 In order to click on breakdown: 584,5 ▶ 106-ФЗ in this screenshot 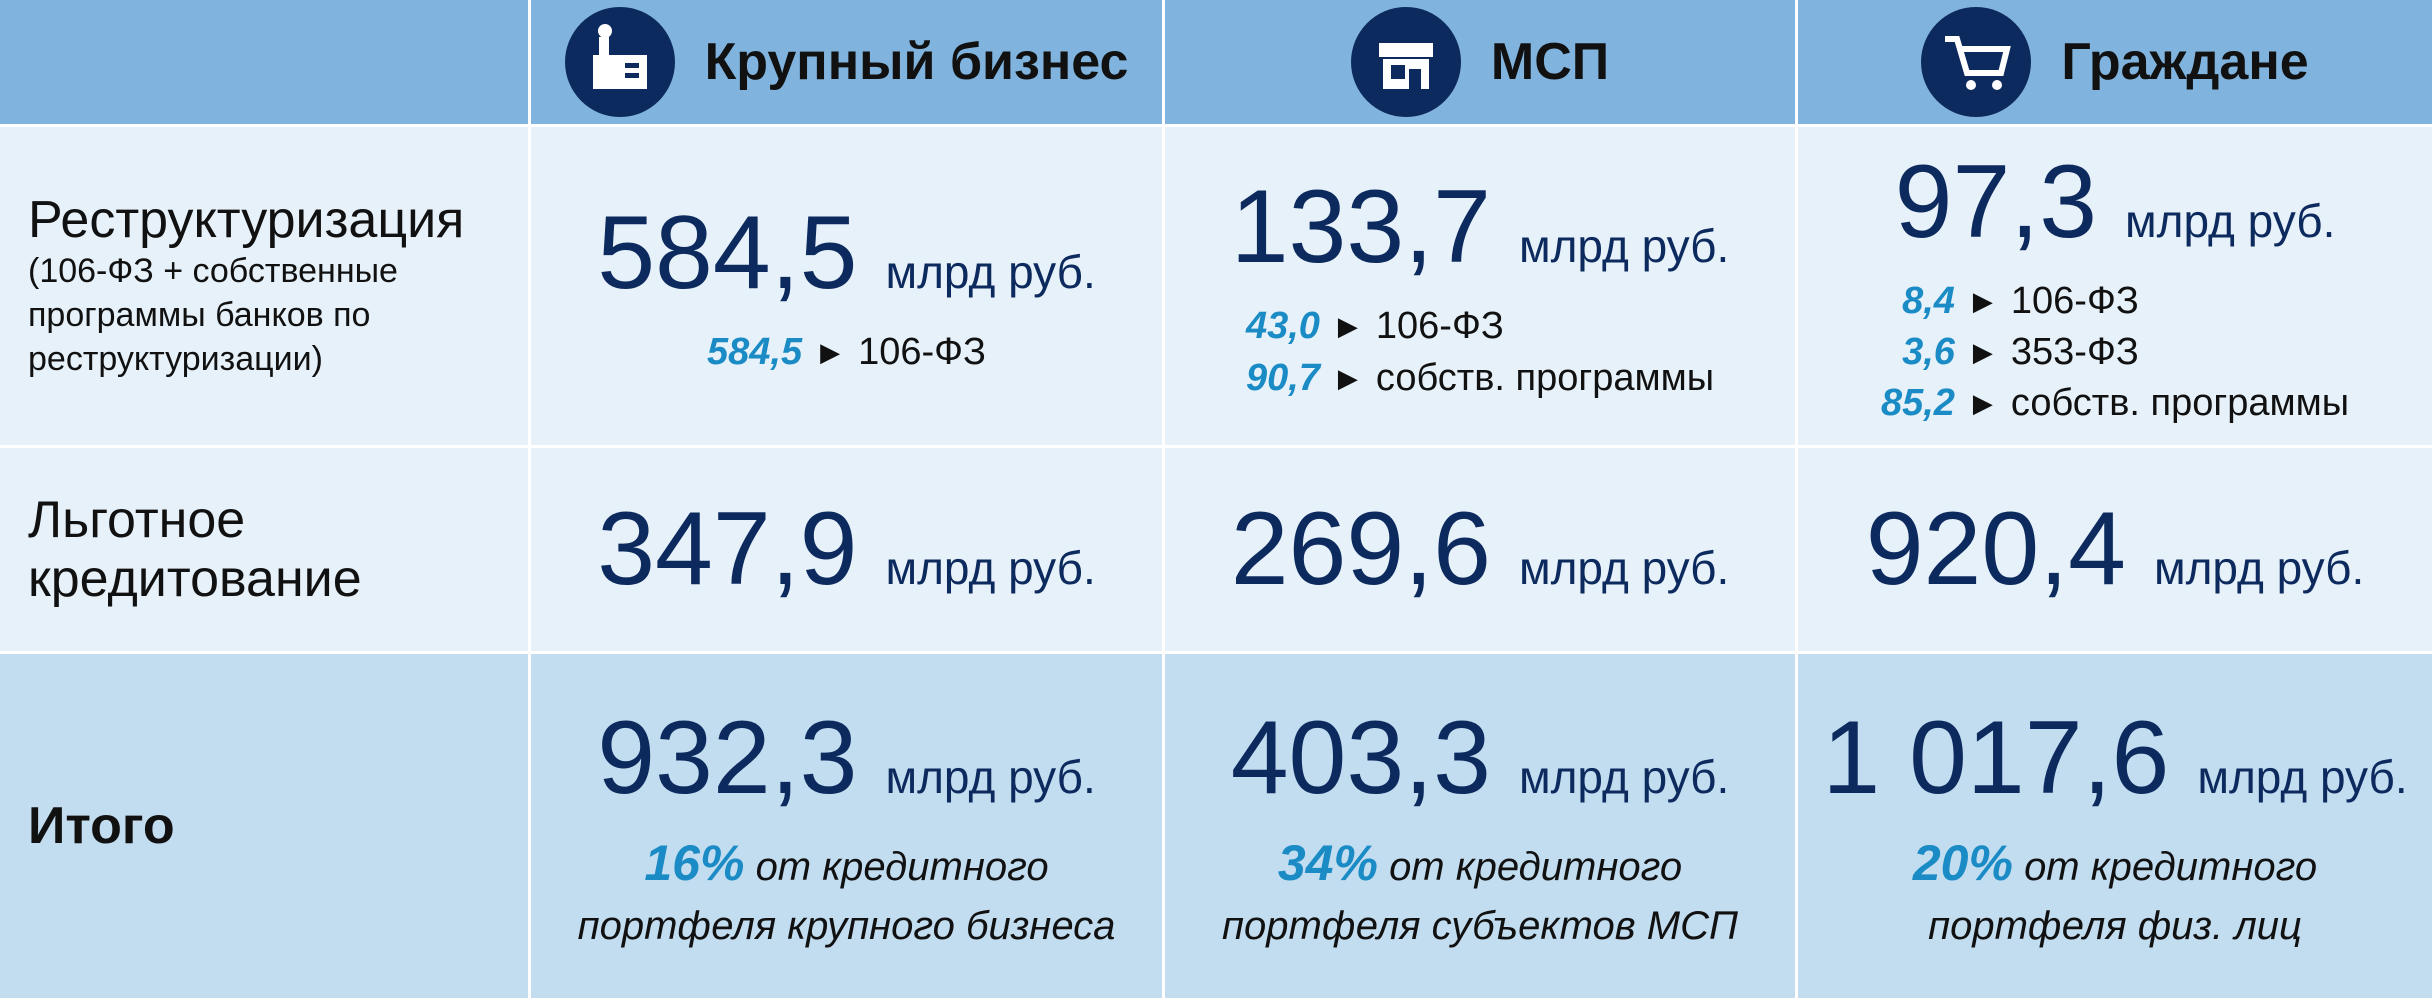, I will do `click(846, 352)`.